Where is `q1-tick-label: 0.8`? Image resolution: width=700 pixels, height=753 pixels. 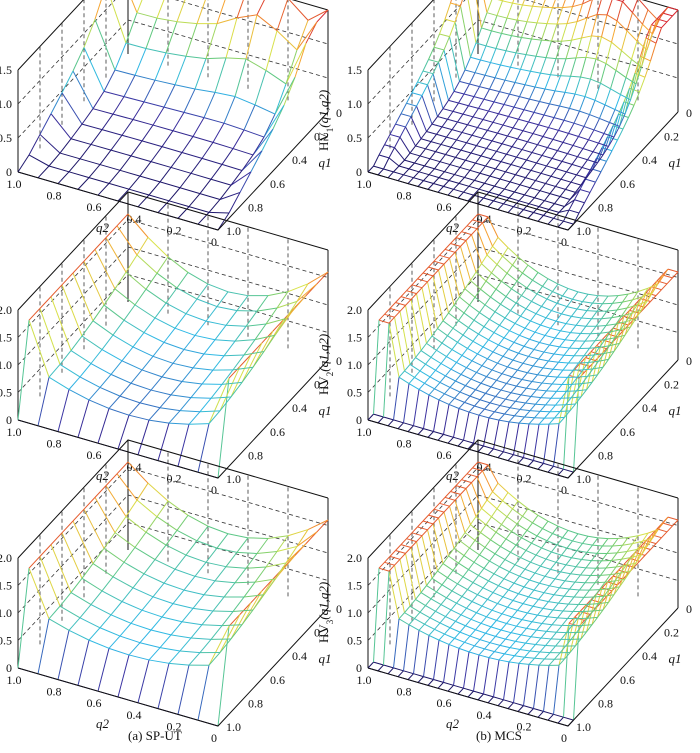
q1-tick-label: 0.8 is located at coordinates (255, 455).